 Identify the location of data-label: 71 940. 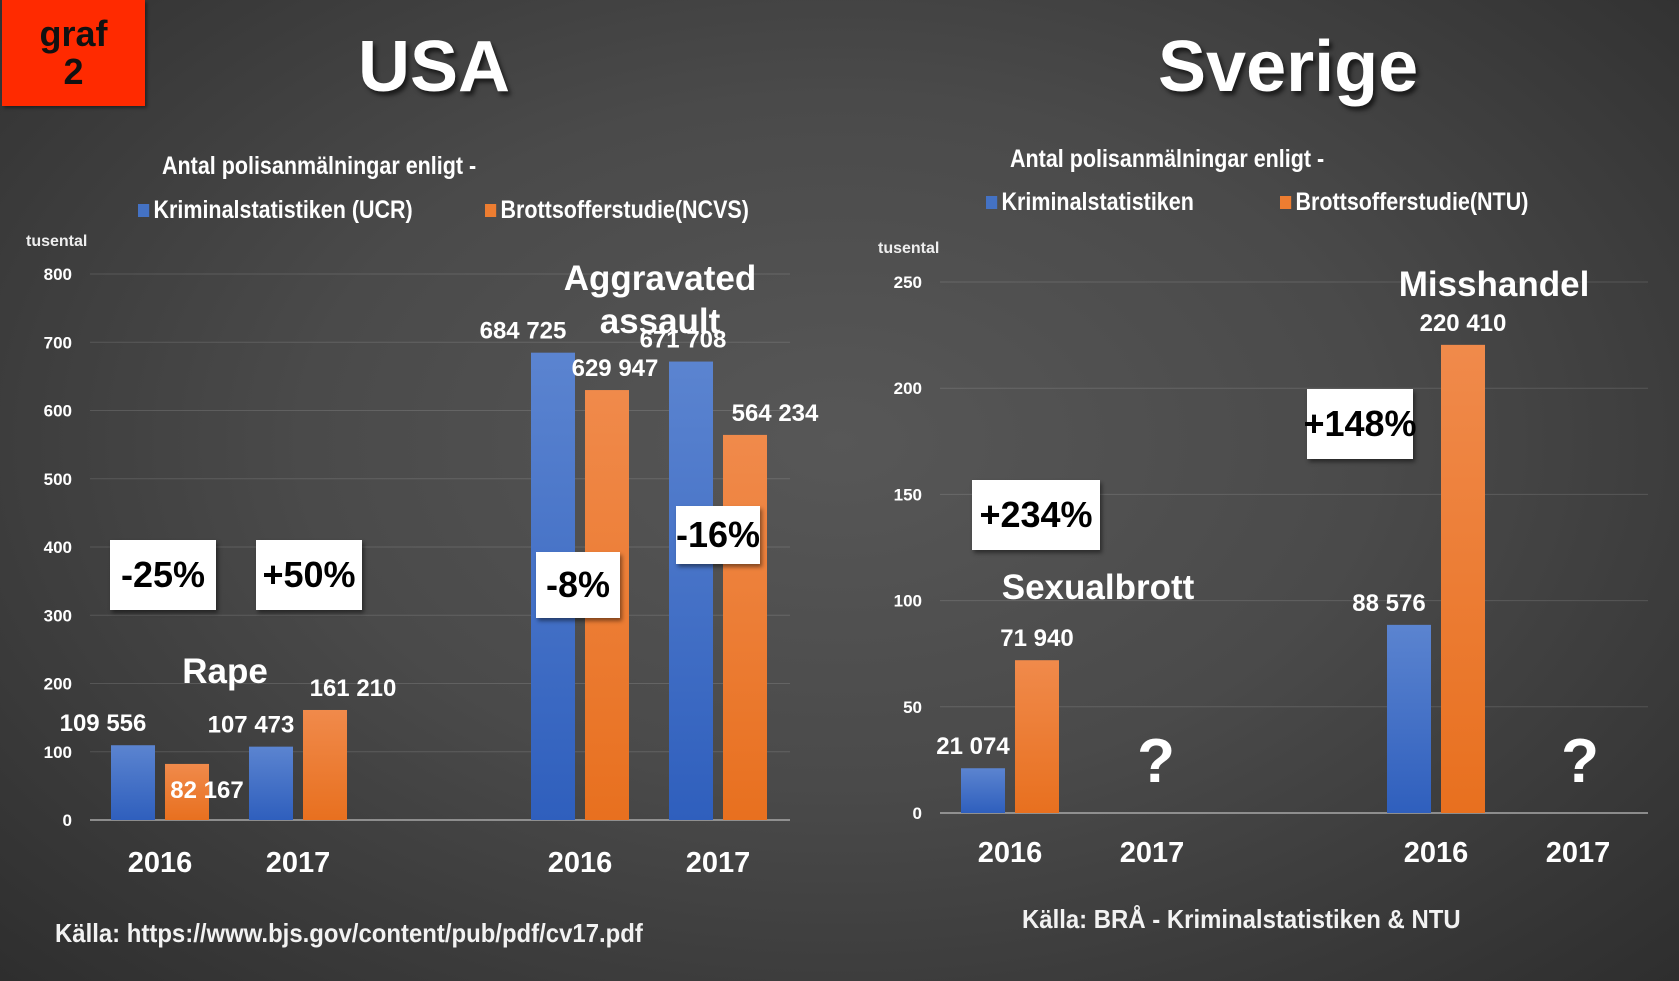
(1036, 638).